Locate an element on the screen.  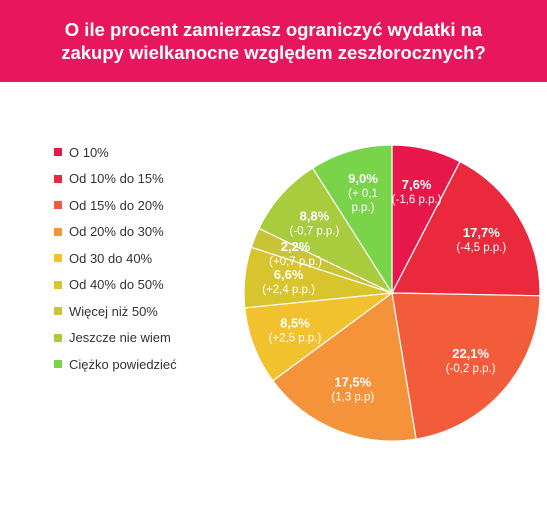
slice-delta-label: (-0,2 p.p.) is located at coordinates (471, 369).